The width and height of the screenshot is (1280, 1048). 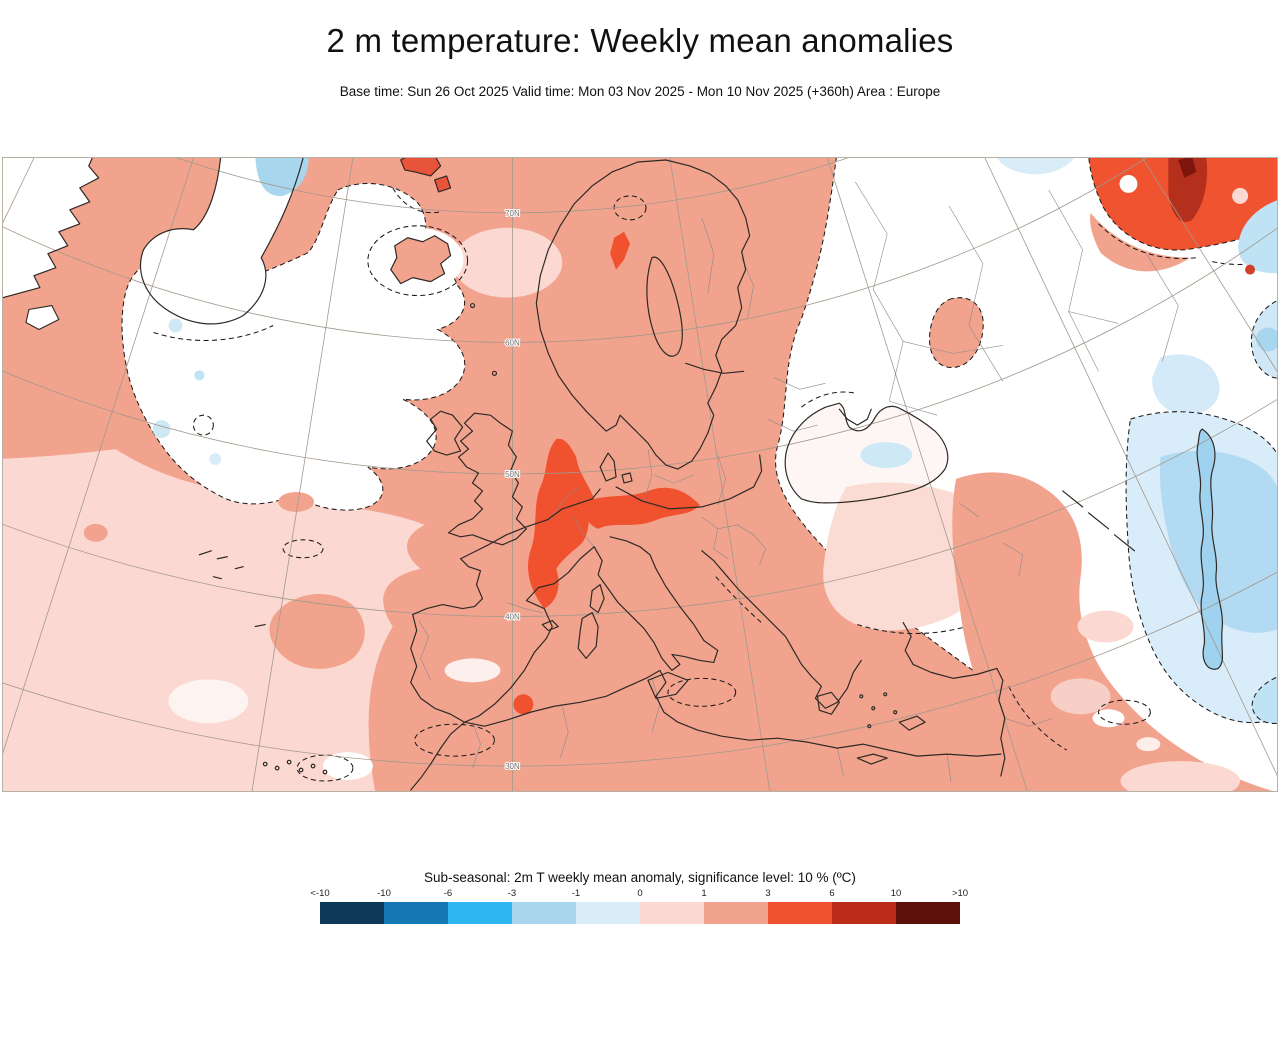 I want to click on colorbar-tick: 0, so click(x=640, y=893).